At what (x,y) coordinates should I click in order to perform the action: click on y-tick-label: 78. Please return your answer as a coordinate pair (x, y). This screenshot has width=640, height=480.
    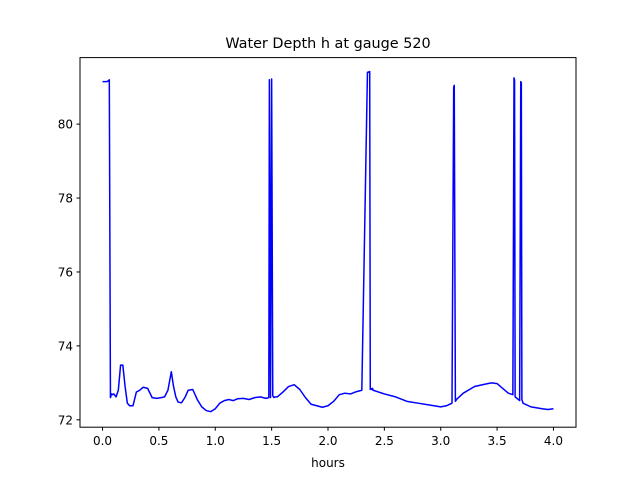
    Looking at the image, I should click on (65, 199).